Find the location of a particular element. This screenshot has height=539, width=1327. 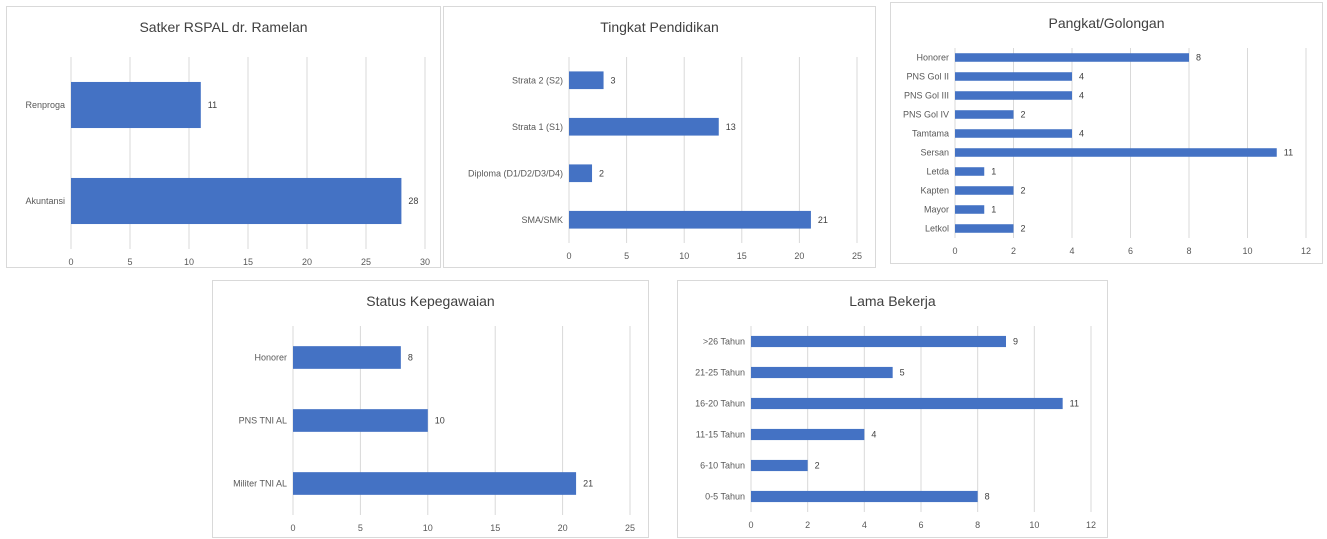

category-label: Letkol is located at coordinates (937, 229).